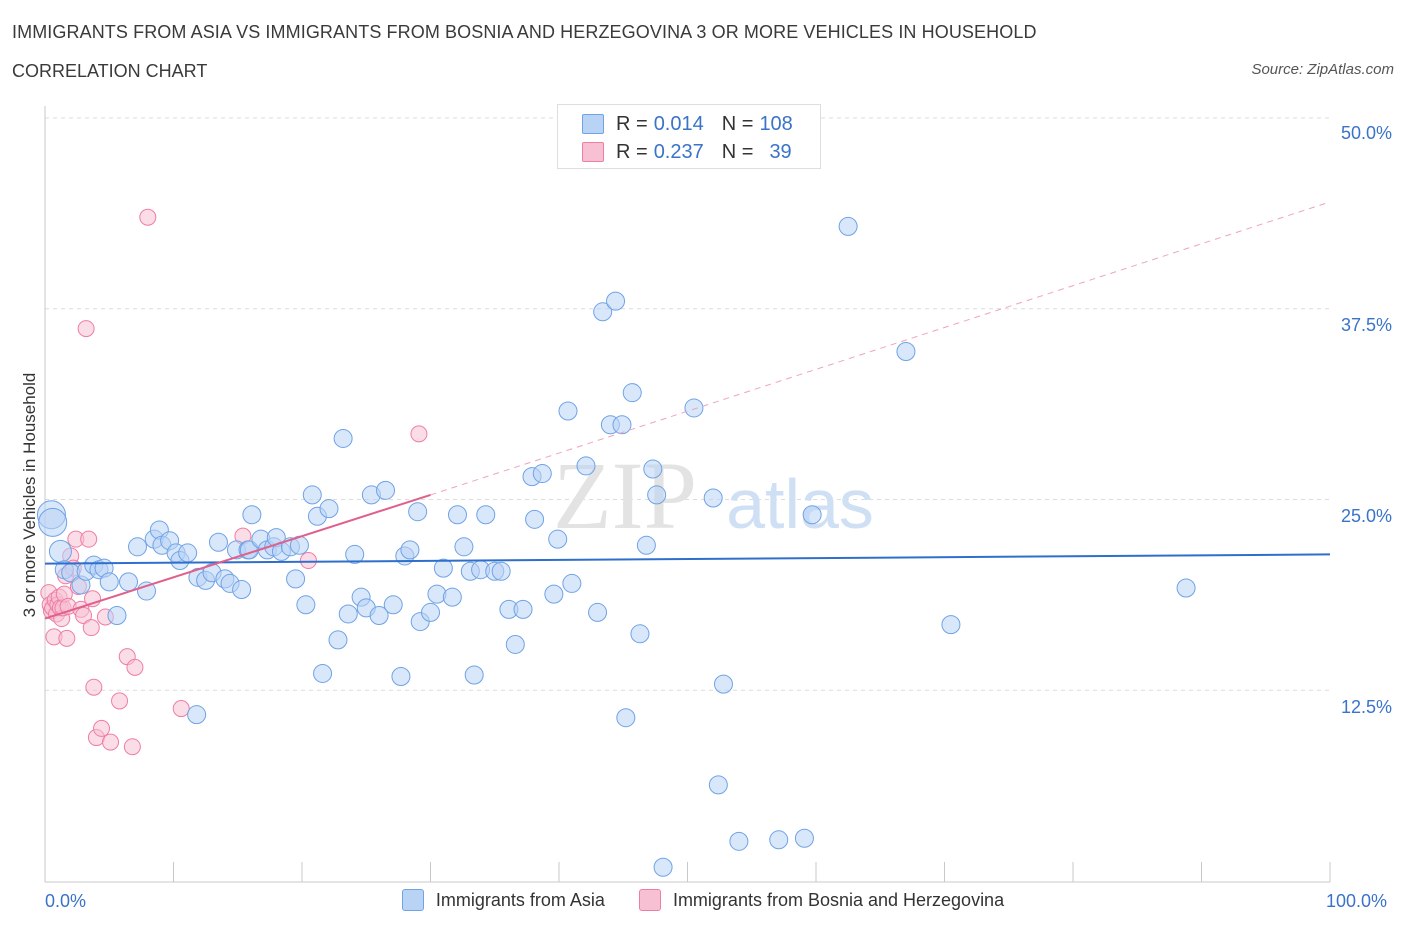 This screenshot has width=1406, height=930. I want to click on y-tick-label: 25.0%, so click(1366, 516).